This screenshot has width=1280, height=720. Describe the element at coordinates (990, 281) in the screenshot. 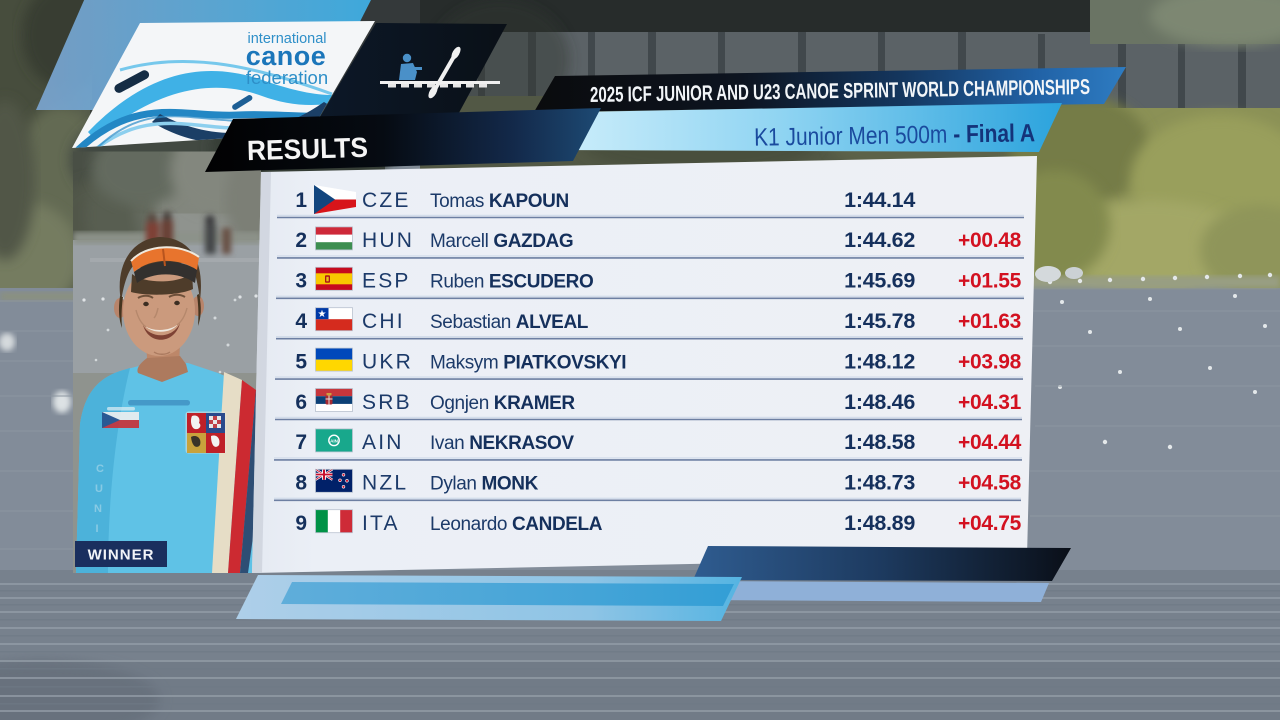

I see `svg-text: +01.55` at that location.